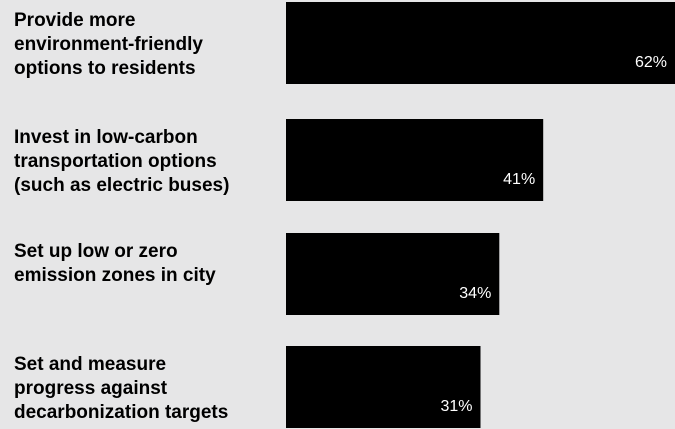 The image size is (675, 429). I want to click on category-label-1-line-3: options to residents, so click(105, 68).